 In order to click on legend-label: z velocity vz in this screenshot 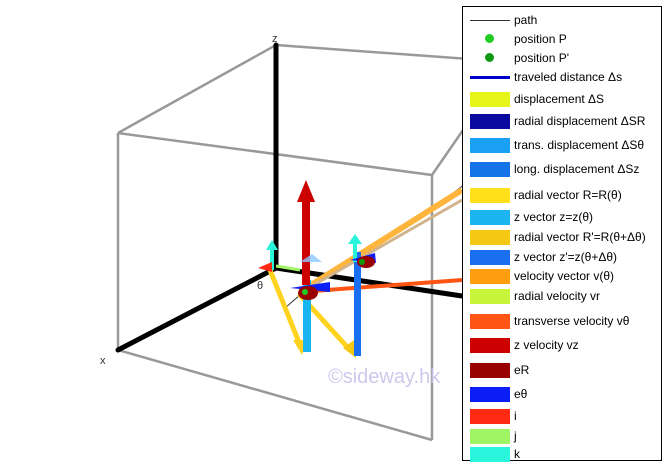, I will do `click(546, 345)`.